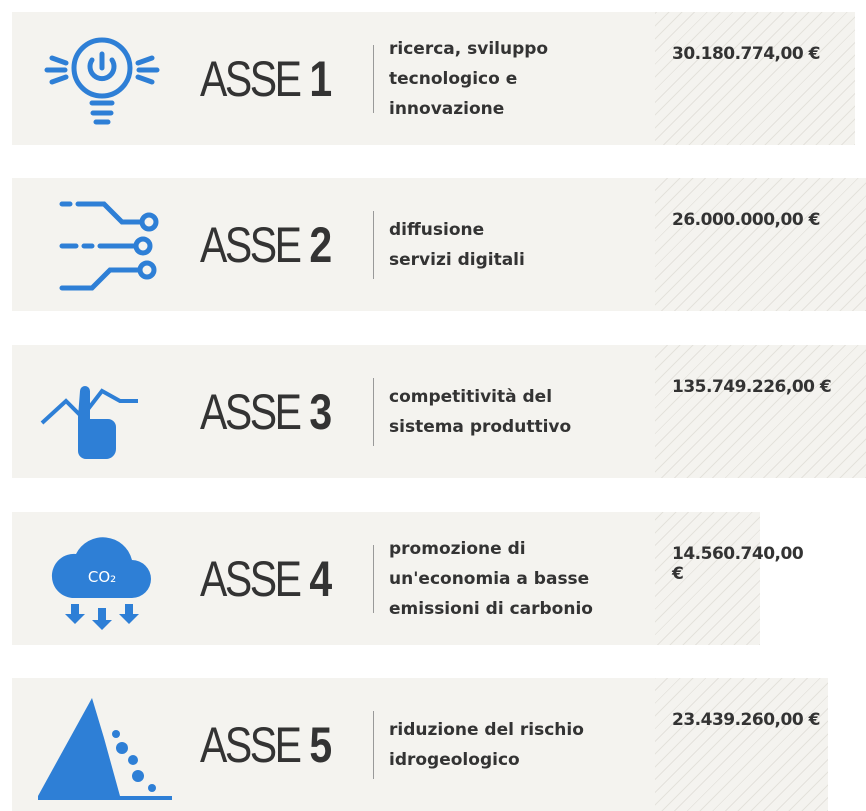  I want to click on description-line: servizi digitali, so click(457, 259).